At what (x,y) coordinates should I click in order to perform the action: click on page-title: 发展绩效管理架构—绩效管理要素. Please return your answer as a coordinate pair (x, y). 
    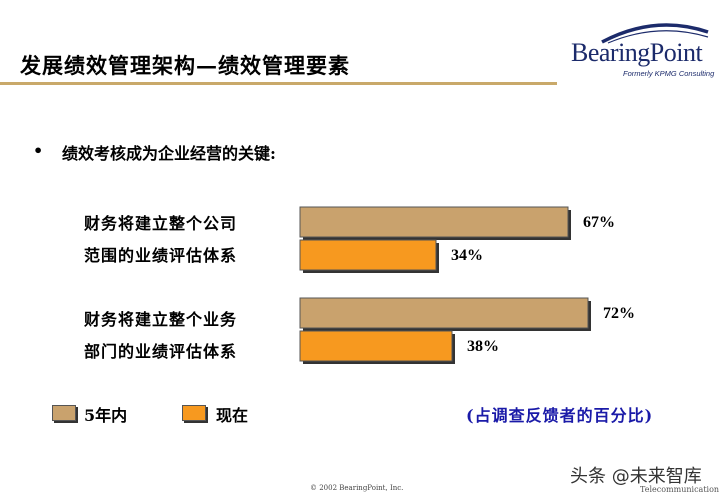
    Looking at the image, I should click on (185, 65).